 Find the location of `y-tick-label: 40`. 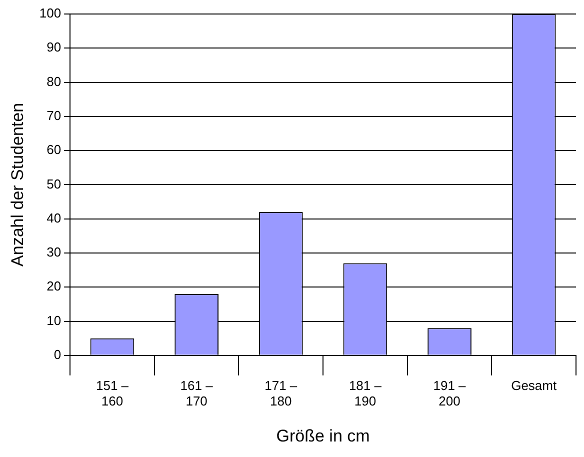

y-tick-label: 40 is located at coordinates (54, 218).